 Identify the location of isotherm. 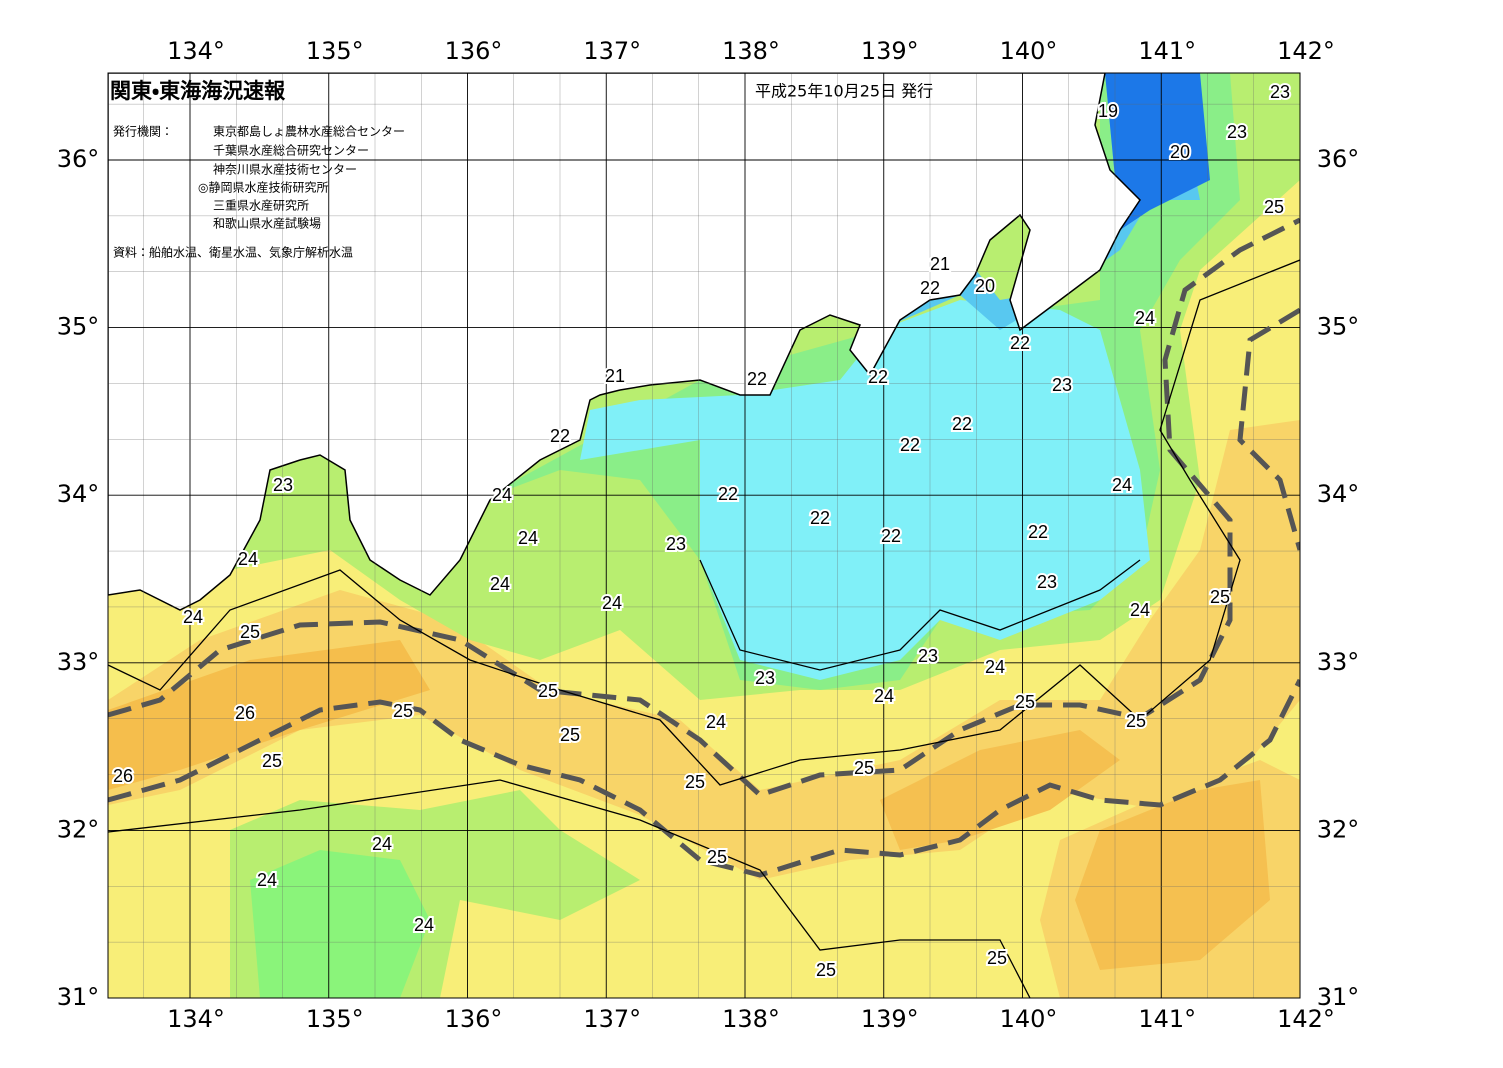
(920, 615).